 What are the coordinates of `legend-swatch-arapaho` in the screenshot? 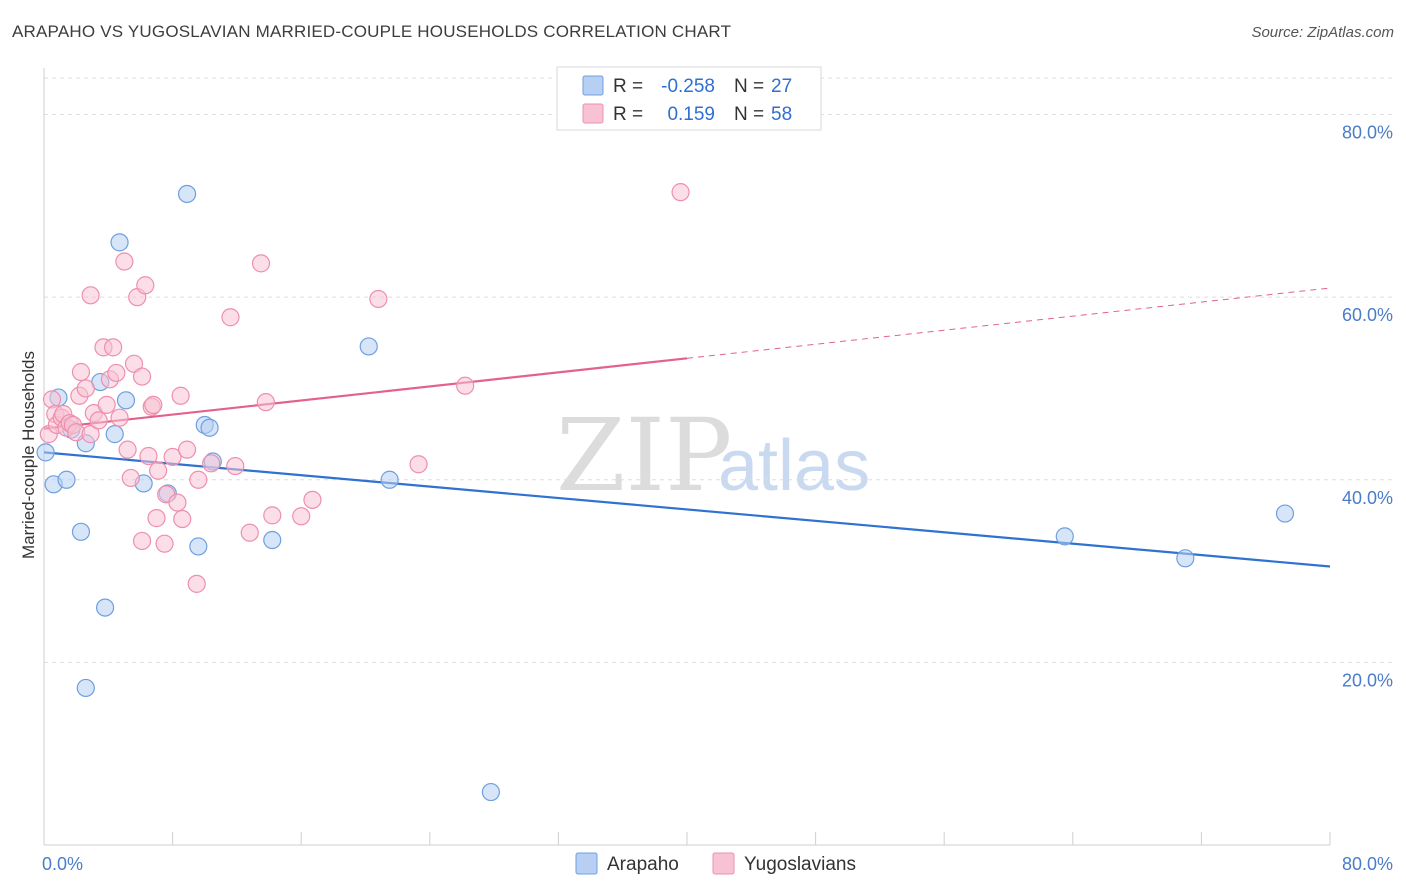 It's located at (593, 85).